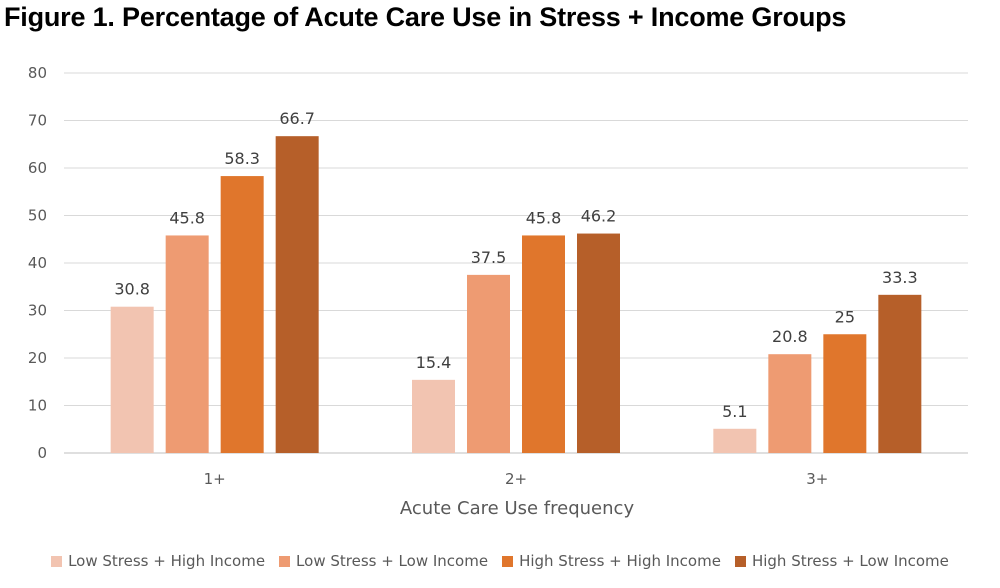 This screenshot has height=588, width=1000. What do you see at coordinates (434, 362) in the screenshot?
I see `data-label: 15.4` at bounding box center [434, 362].